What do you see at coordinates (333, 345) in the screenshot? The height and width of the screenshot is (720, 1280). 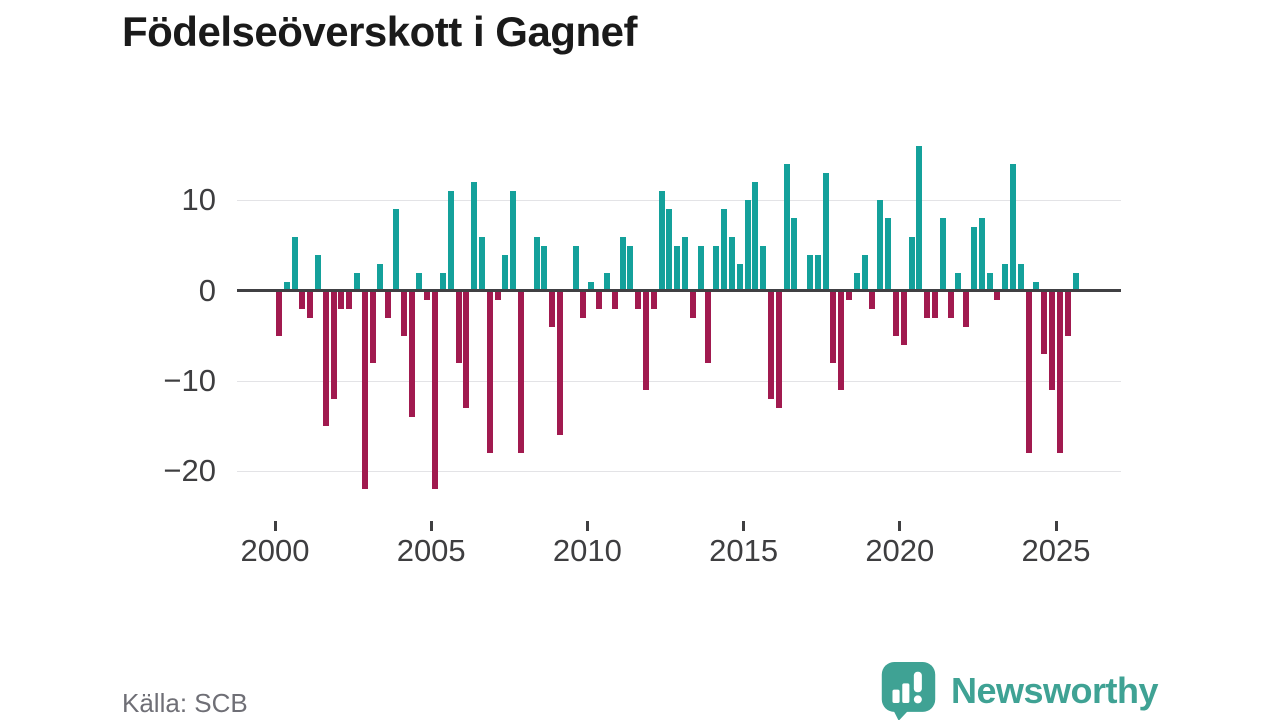 I see `bar-2001-q4` at bounding box center [333, 345].